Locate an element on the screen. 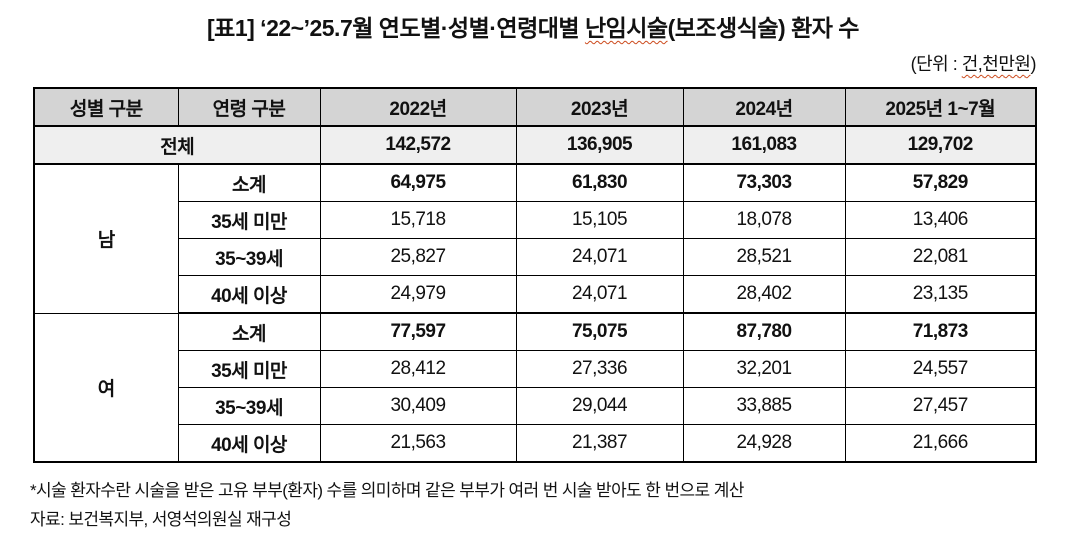  value-cell: 28,402 is located at coordinates (764, 294).